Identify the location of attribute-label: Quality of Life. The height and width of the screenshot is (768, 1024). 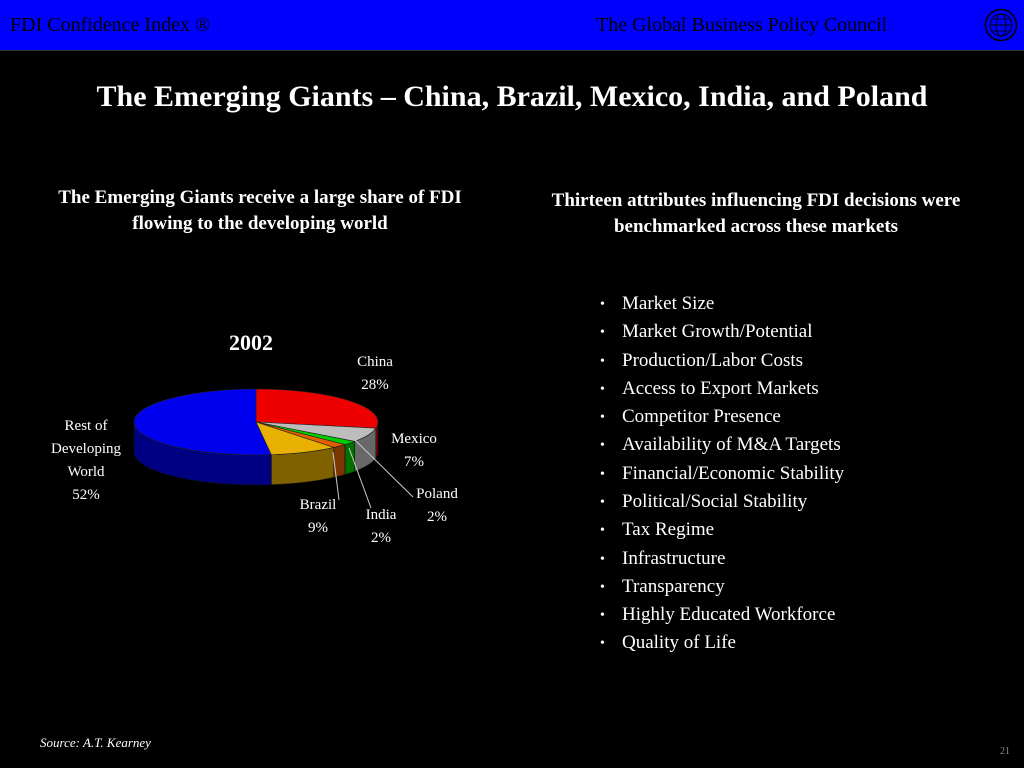
(679, 643).